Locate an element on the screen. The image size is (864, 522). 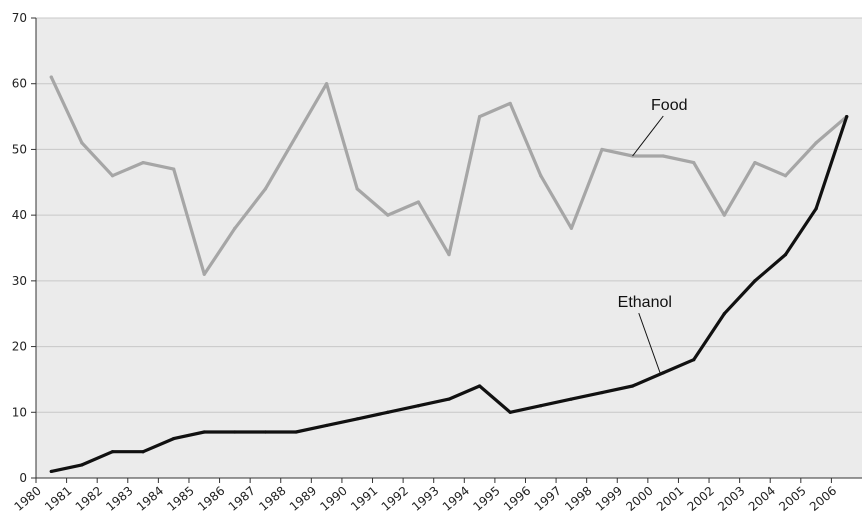
annotations: Food Ethanol is located at coordinates (653, 235).